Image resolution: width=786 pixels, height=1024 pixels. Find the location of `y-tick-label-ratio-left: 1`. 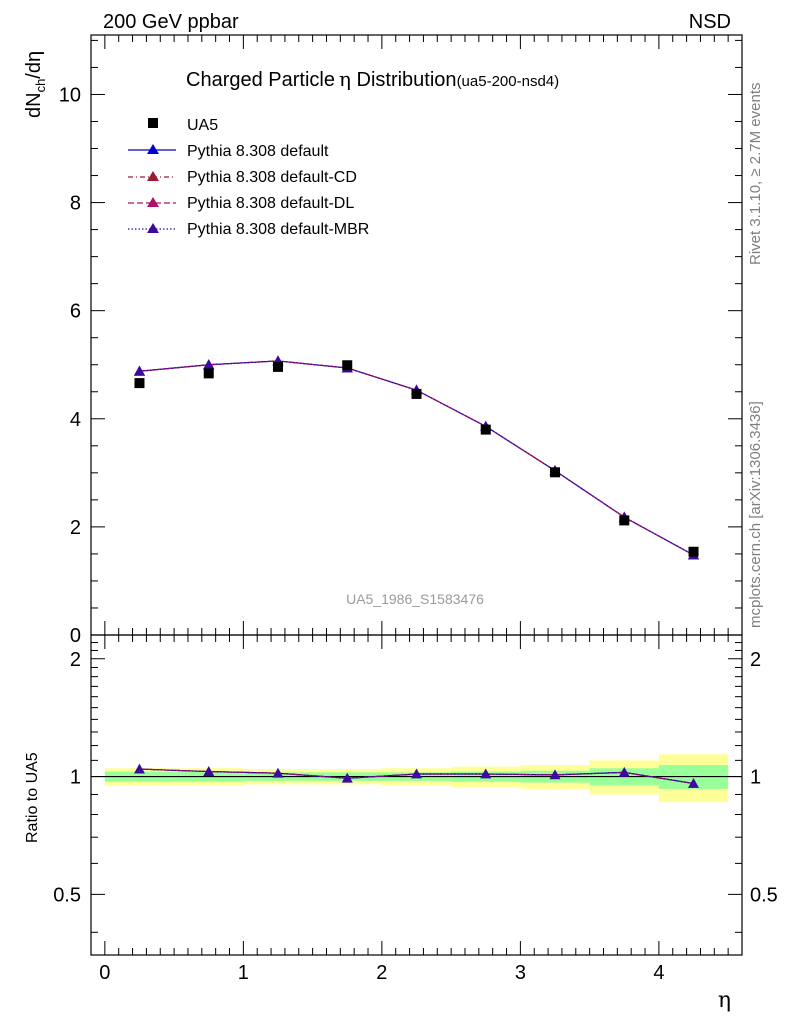

y-tick-label-ratio-left: 1 is located at coordinates (75, 778).